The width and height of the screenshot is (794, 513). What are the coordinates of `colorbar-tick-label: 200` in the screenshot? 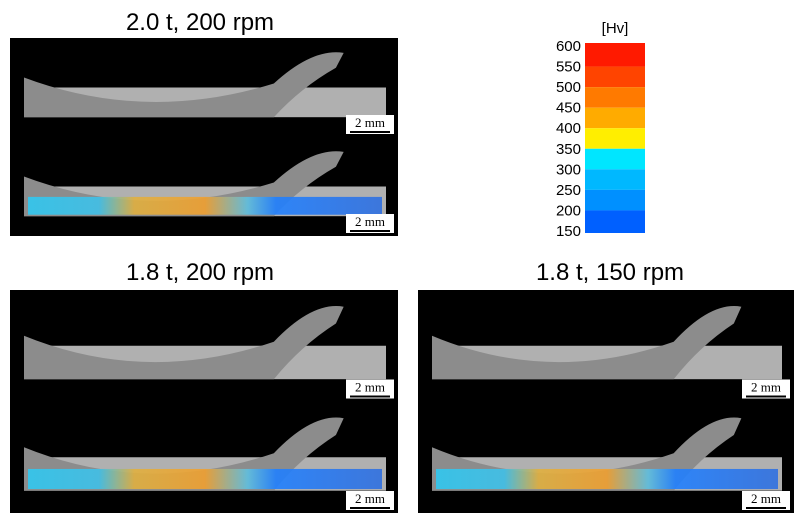 It's located at (568, 210).